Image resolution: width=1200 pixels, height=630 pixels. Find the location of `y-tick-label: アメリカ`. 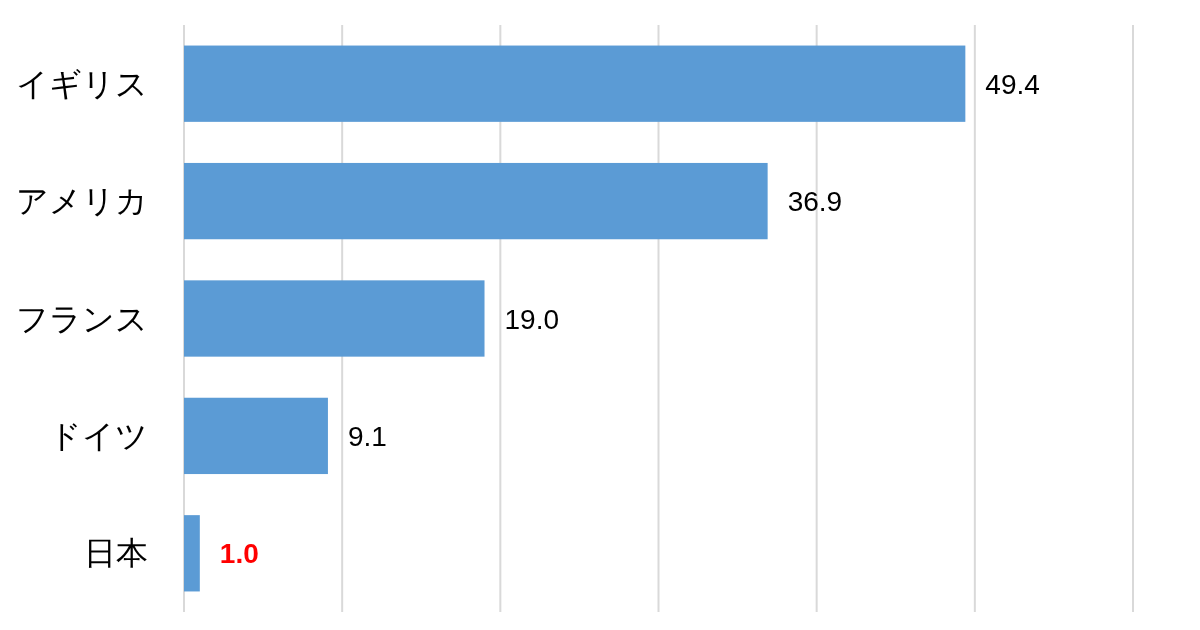

y-tick-label: アメリカ is located at coordinates (82, 201).